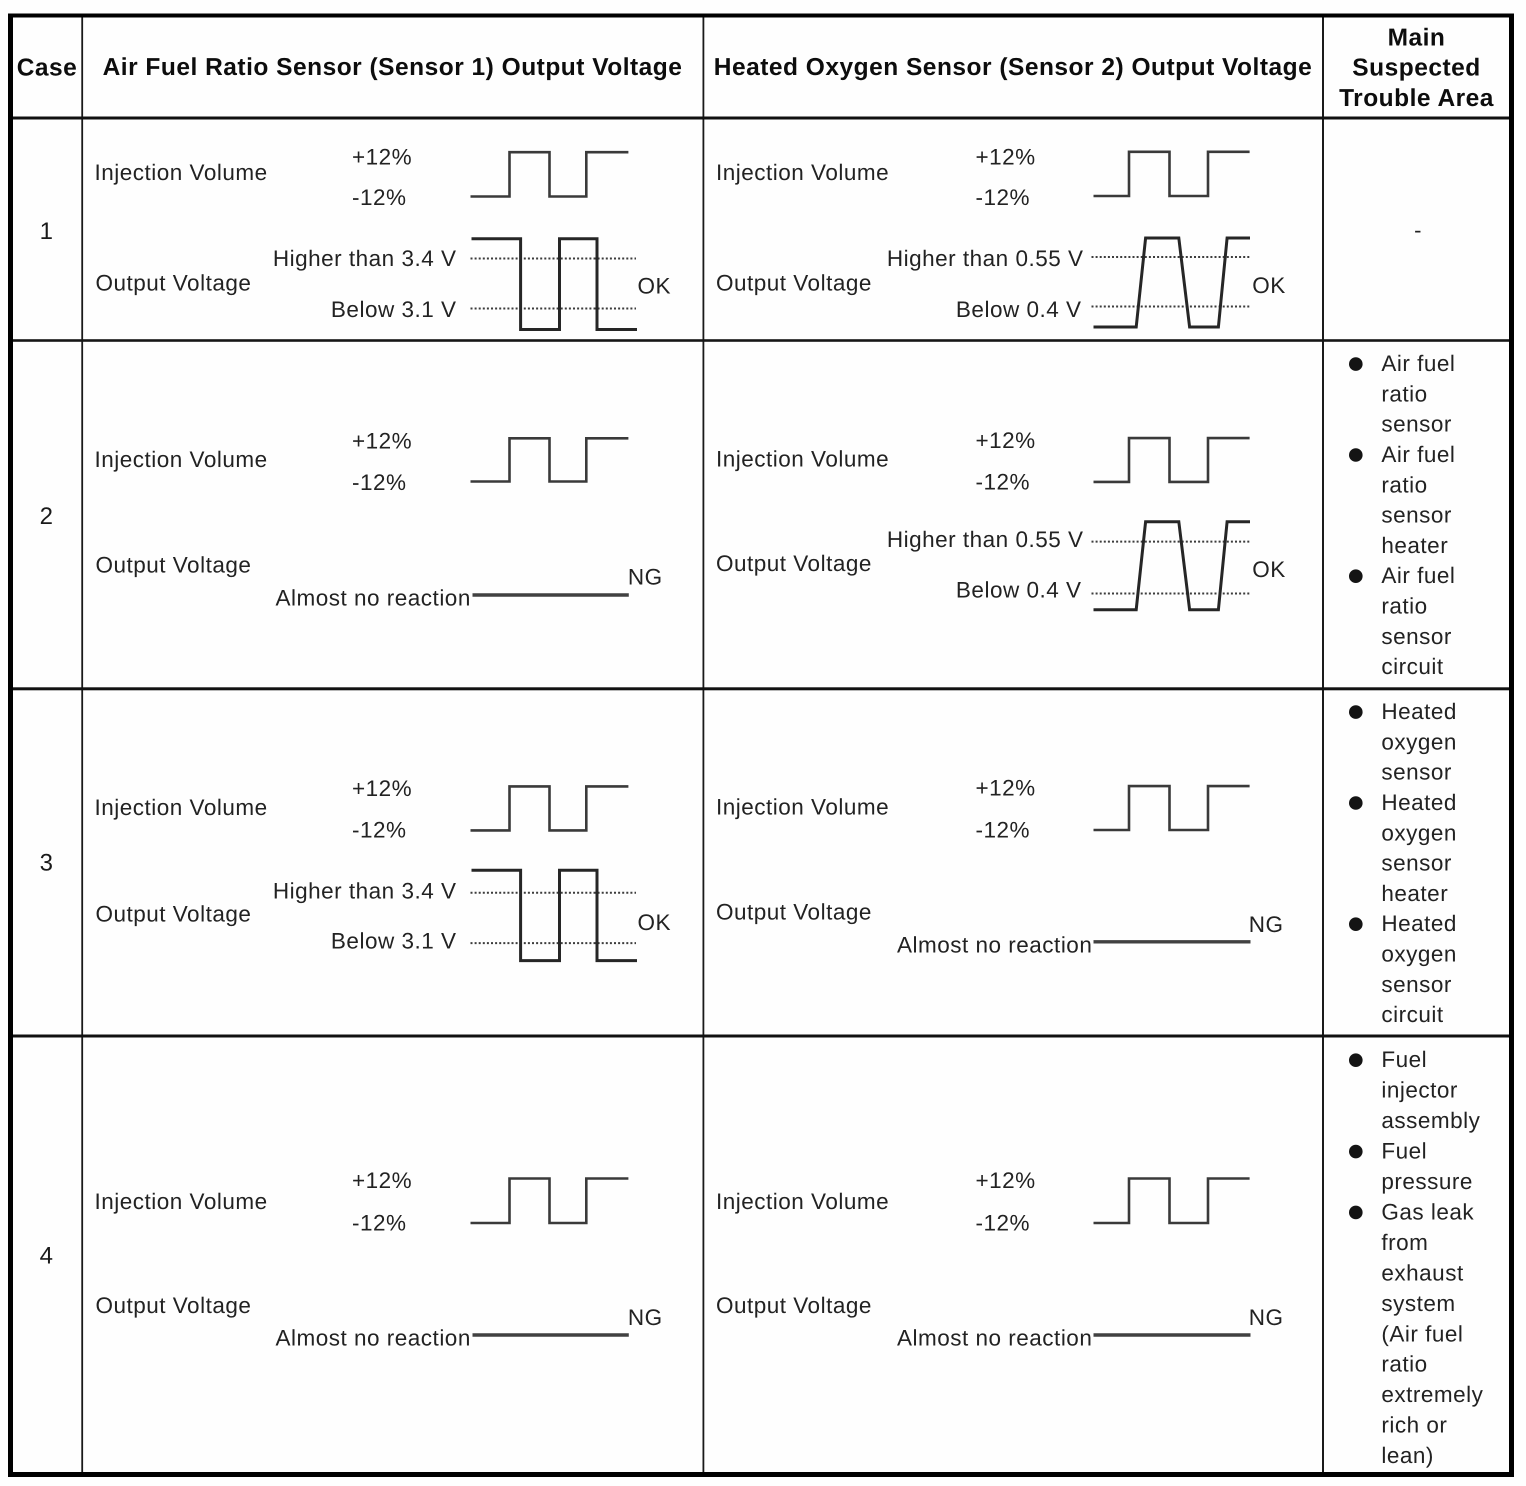 This screenshot has width=1526, height=1486. Describe the element at coordinates (1414, 1425) in the screenshot. I see `svg-text: rich or` at that location.